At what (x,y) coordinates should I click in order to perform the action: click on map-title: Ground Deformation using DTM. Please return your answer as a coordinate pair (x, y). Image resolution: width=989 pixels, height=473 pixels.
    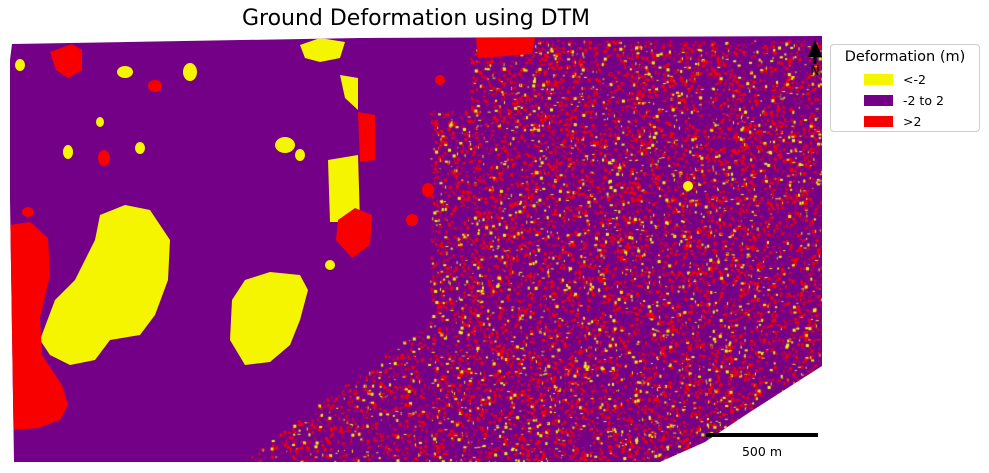
    Looking at the image, I should click on (416, 18).